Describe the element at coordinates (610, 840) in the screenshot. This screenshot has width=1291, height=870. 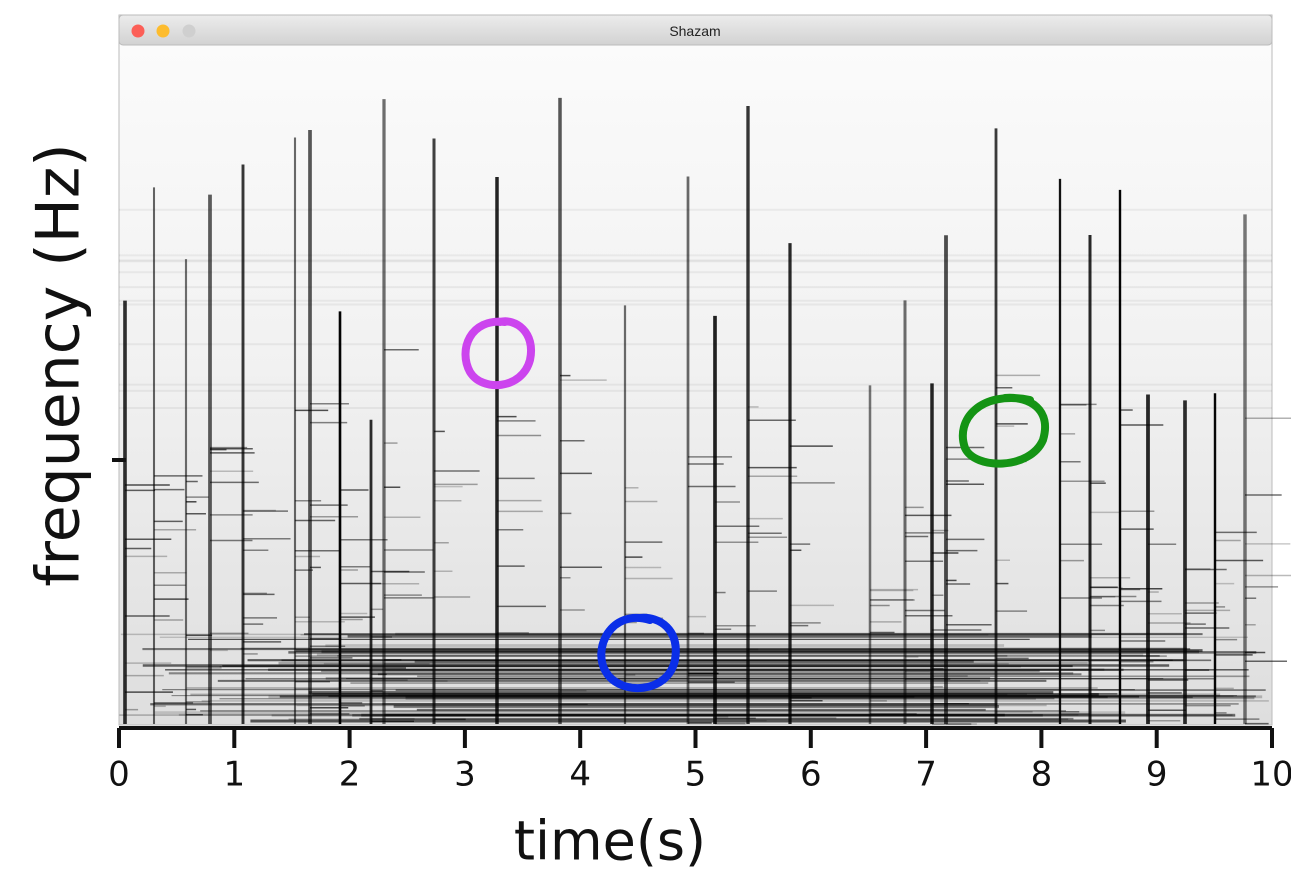
I see `x-axis-label: time(s)` at that location.